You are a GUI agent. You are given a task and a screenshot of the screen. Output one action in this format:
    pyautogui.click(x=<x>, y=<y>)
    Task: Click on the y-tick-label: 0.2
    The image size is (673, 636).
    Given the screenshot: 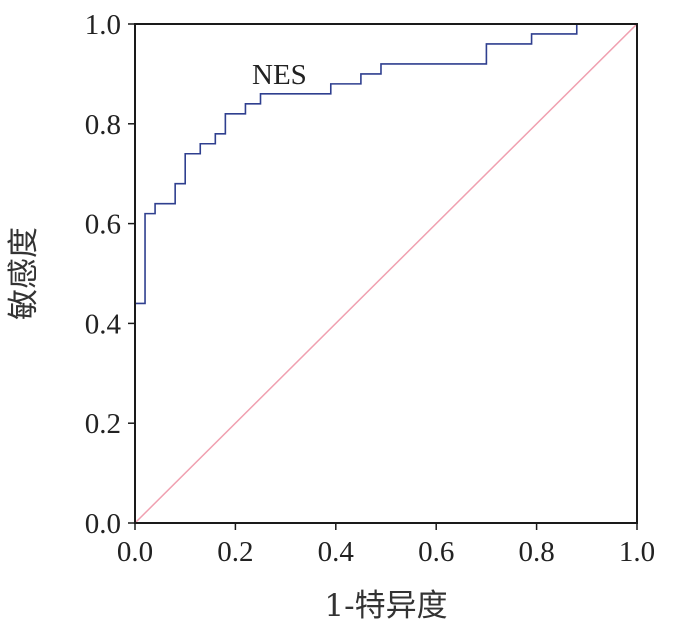 What is the action you would take?
    pyautogui.click(x=103, y=424)
    